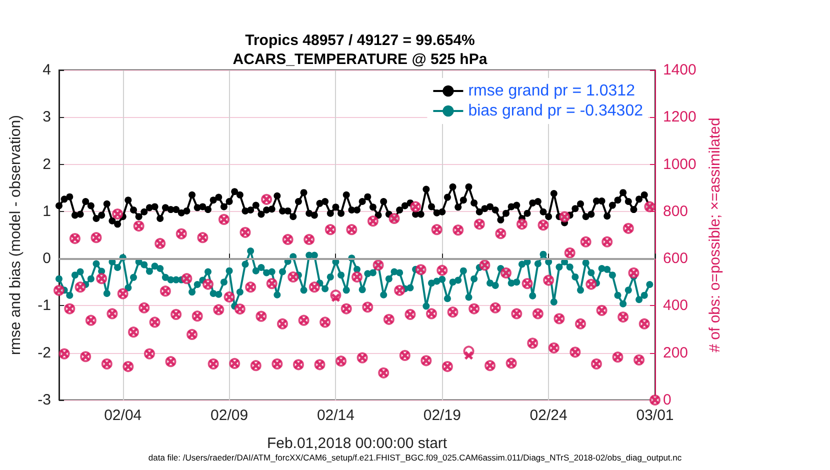 The image size is (830, 470). I want to click on y2-tick-label: 1200, so click(679, 117).